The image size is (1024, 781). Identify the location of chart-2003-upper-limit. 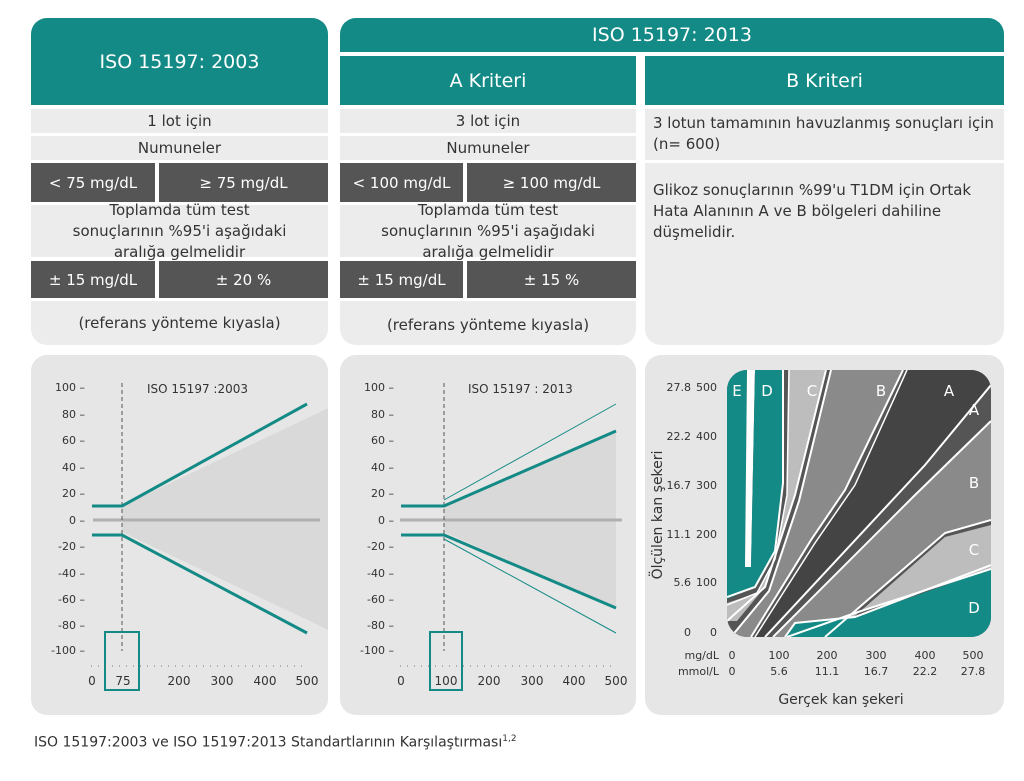
(200, 455).